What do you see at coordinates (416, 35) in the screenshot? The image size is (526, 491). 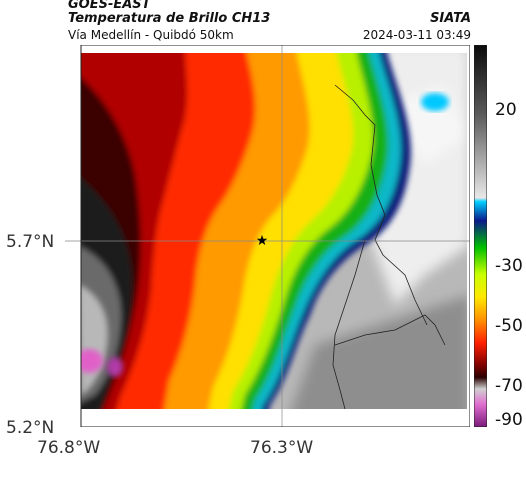 I see `datetime-label: 2024-03-11 03:49` at bounding box center [416, 35].